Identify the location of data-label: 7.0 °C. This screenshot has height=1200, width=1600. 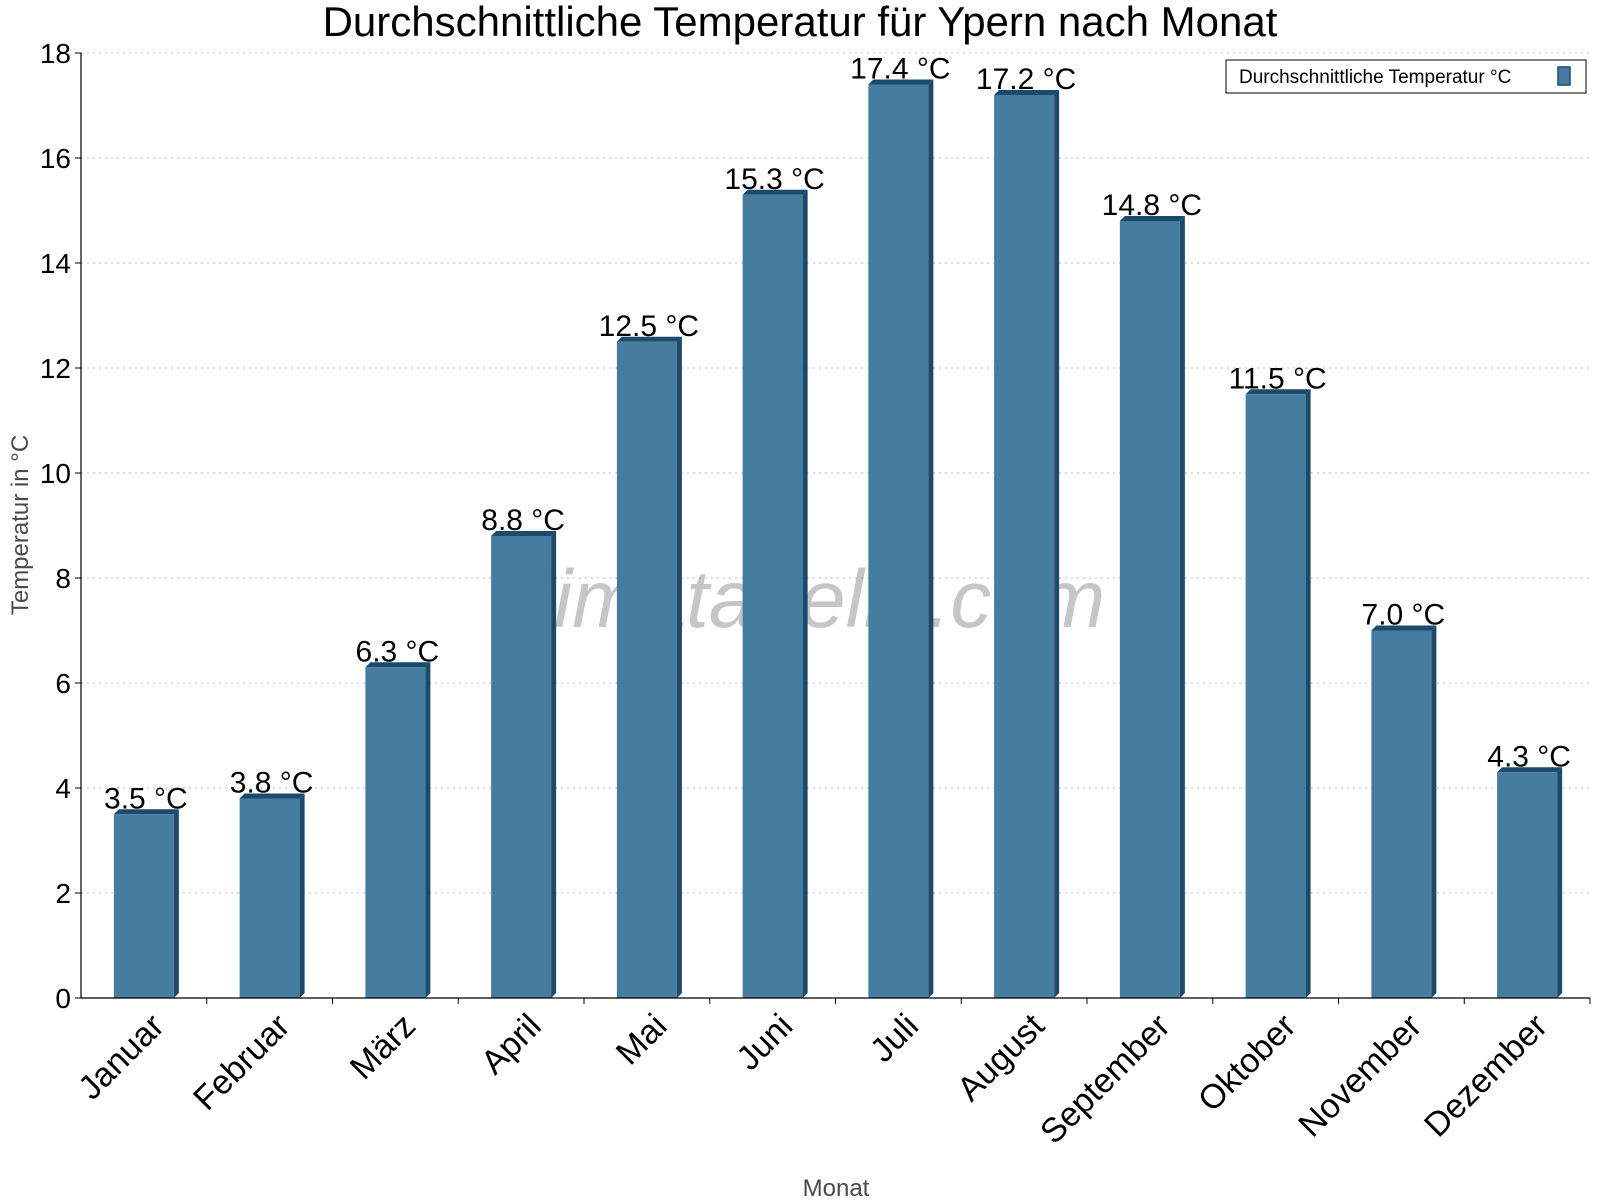
(1404, 615).